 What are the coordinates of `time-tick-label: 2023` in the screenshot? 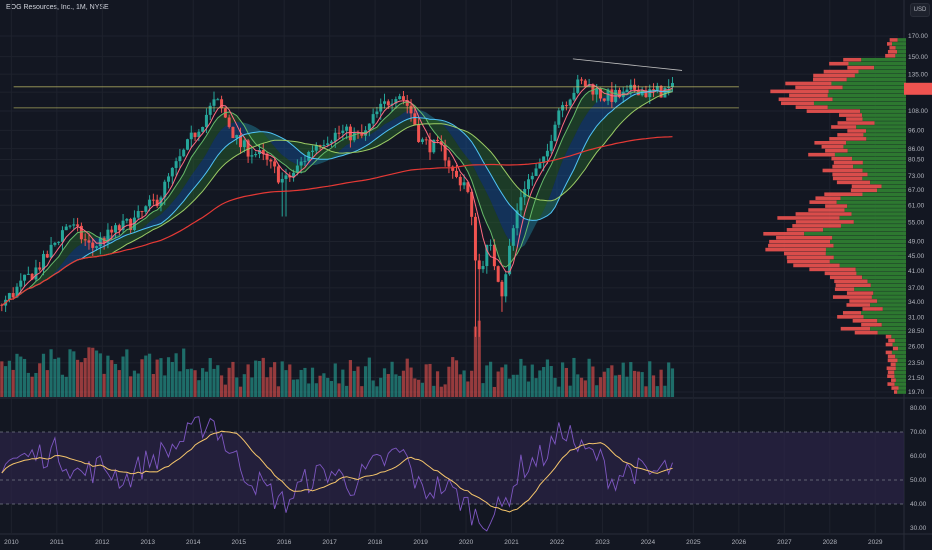 It's located at (602, 542).